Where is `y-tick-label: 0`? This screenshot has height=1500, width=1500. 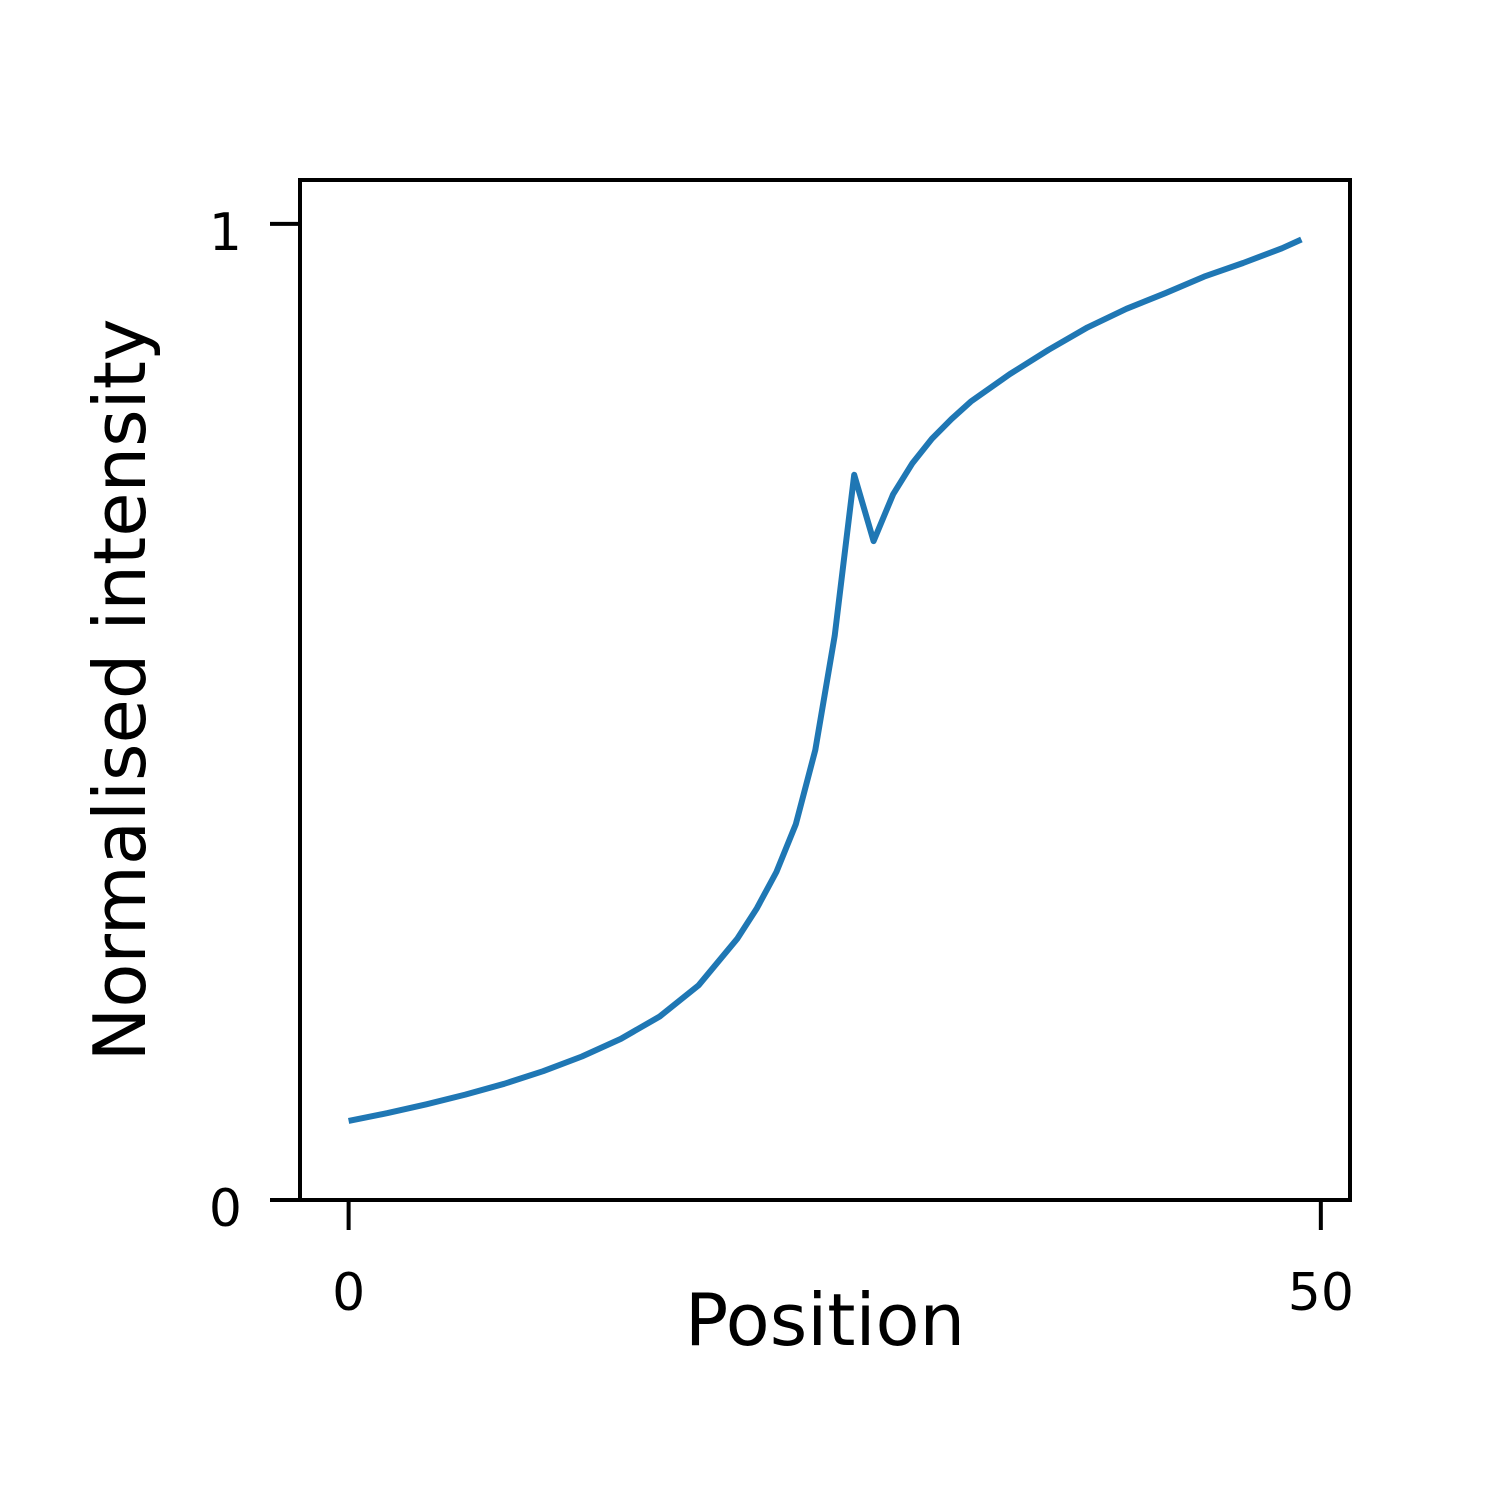
y-tick-label: 0 is located at coordinates (225, 1209).